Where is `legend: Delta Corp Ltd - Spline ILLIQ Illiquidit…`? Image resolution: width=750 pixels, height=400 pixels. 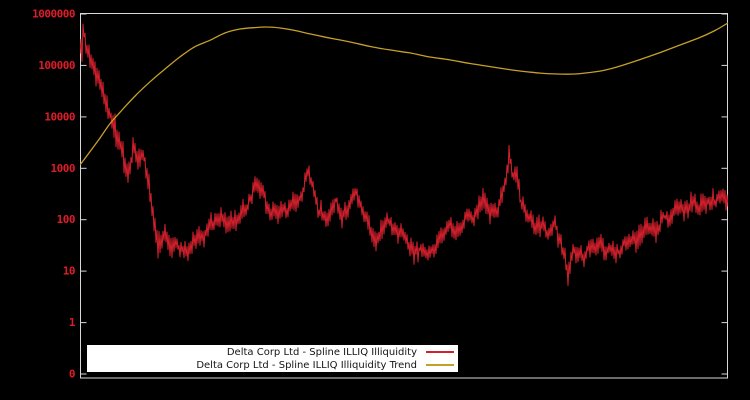 legend: Delta Corp Ltd - Spline ILLIQ Illiquidit… is located at coordinates (272, 358).